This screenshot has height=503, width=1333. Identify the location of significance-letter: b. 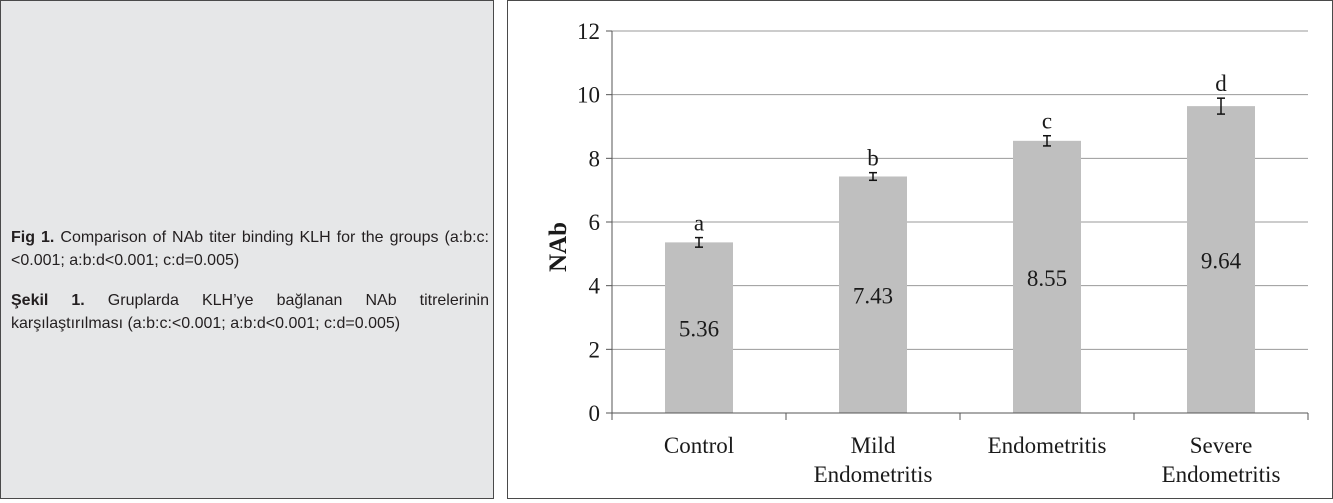
(873, 158).